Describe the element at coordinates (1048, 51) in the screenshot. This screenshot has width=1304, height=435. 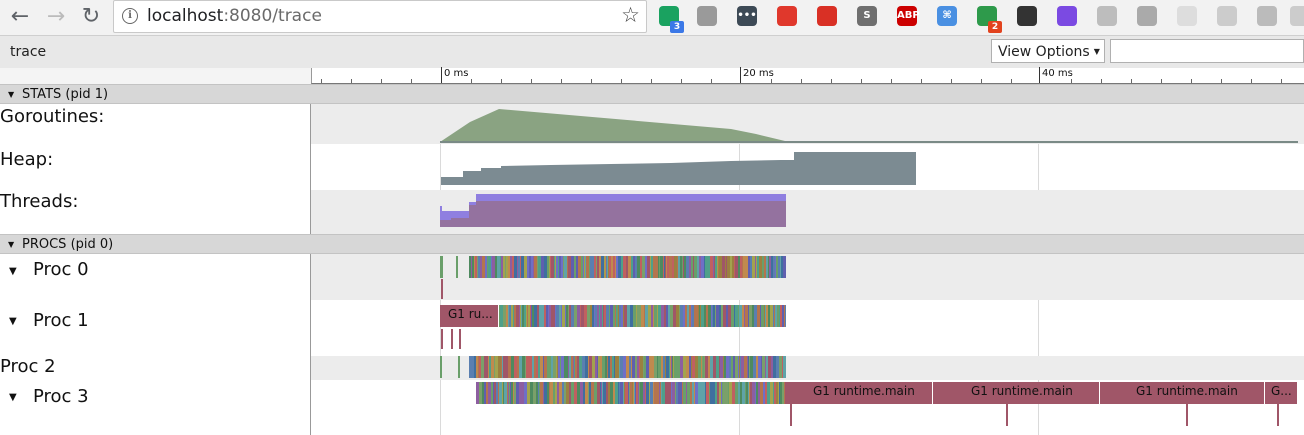
I see `view-options-button: View Options ▼` at that location.